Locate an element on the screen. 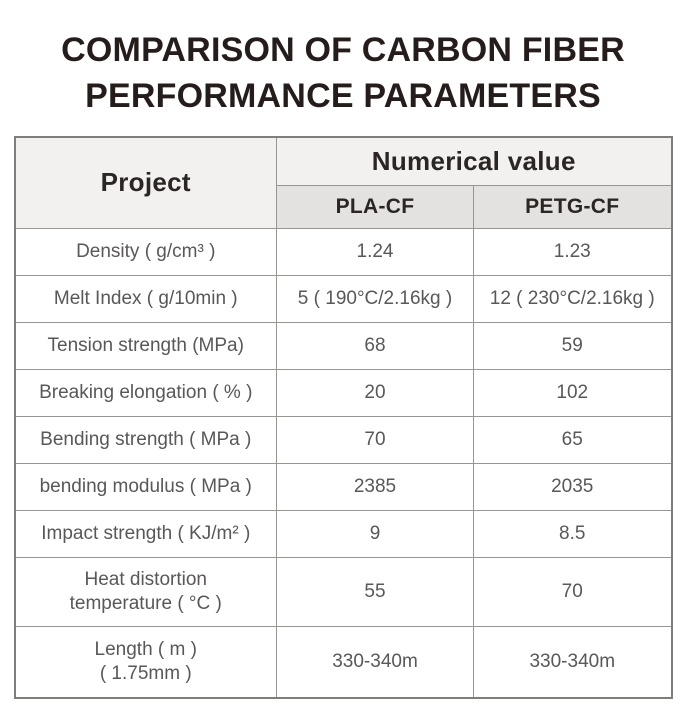  row-label: bending modulus ( MPa ) is located at coordinates (145, 486).